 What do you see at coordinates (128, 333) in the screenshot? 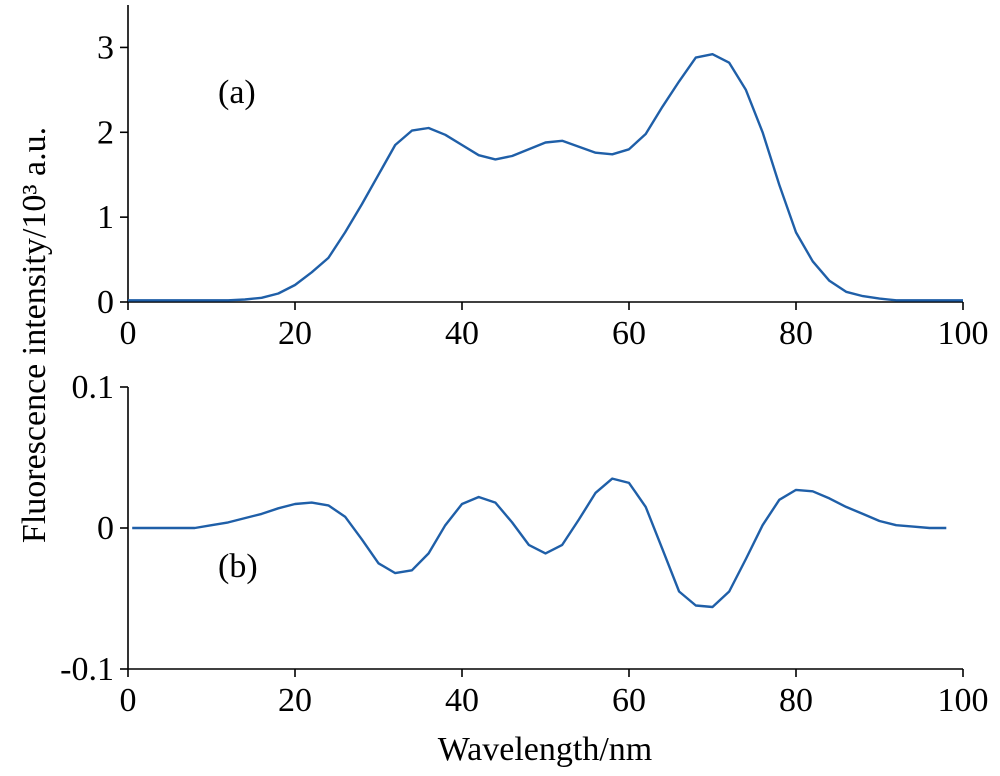
I see `panel-a-x-tick-label: 0` at bounding box center [128, 333].